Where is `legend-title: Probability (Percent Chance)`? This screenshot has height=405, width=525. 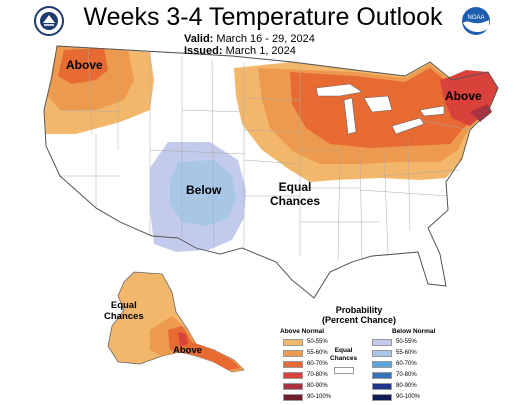 legend-title: Probability (Percent Chance) is located at coordinates (359, 315).